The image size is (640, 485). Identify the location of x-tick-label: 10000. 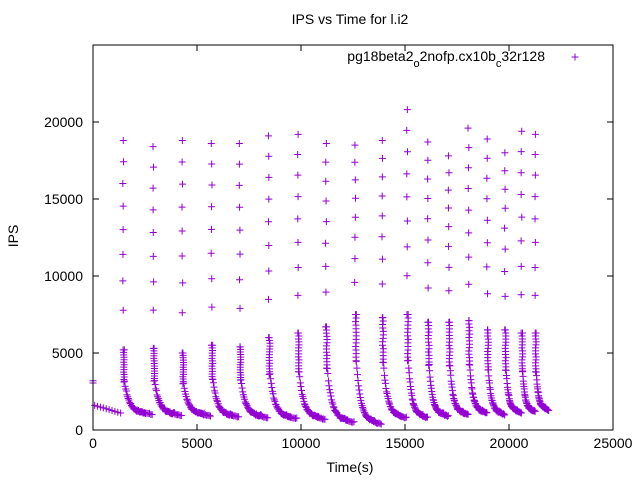
(301, 443).